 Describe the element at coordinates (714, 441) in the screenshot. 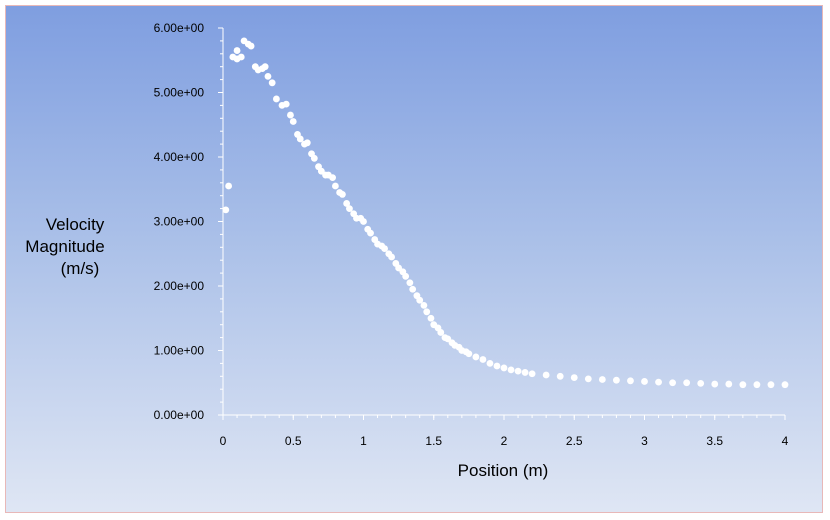

I see `x-tick-label: 3.5` at that location.